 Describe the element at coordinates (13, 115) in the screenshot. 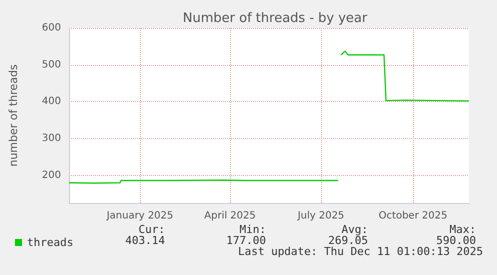

I see `y-axis-title: number of threads` at that location.